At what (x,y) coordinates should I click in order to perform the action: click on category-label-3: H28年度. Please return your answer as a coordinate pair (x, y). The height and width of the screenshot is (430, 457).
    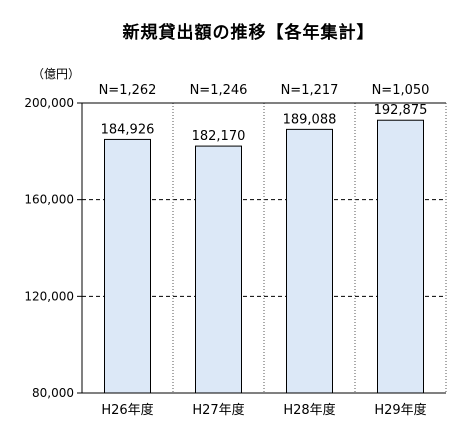
    Looking at the image, I should click on (309, 410).